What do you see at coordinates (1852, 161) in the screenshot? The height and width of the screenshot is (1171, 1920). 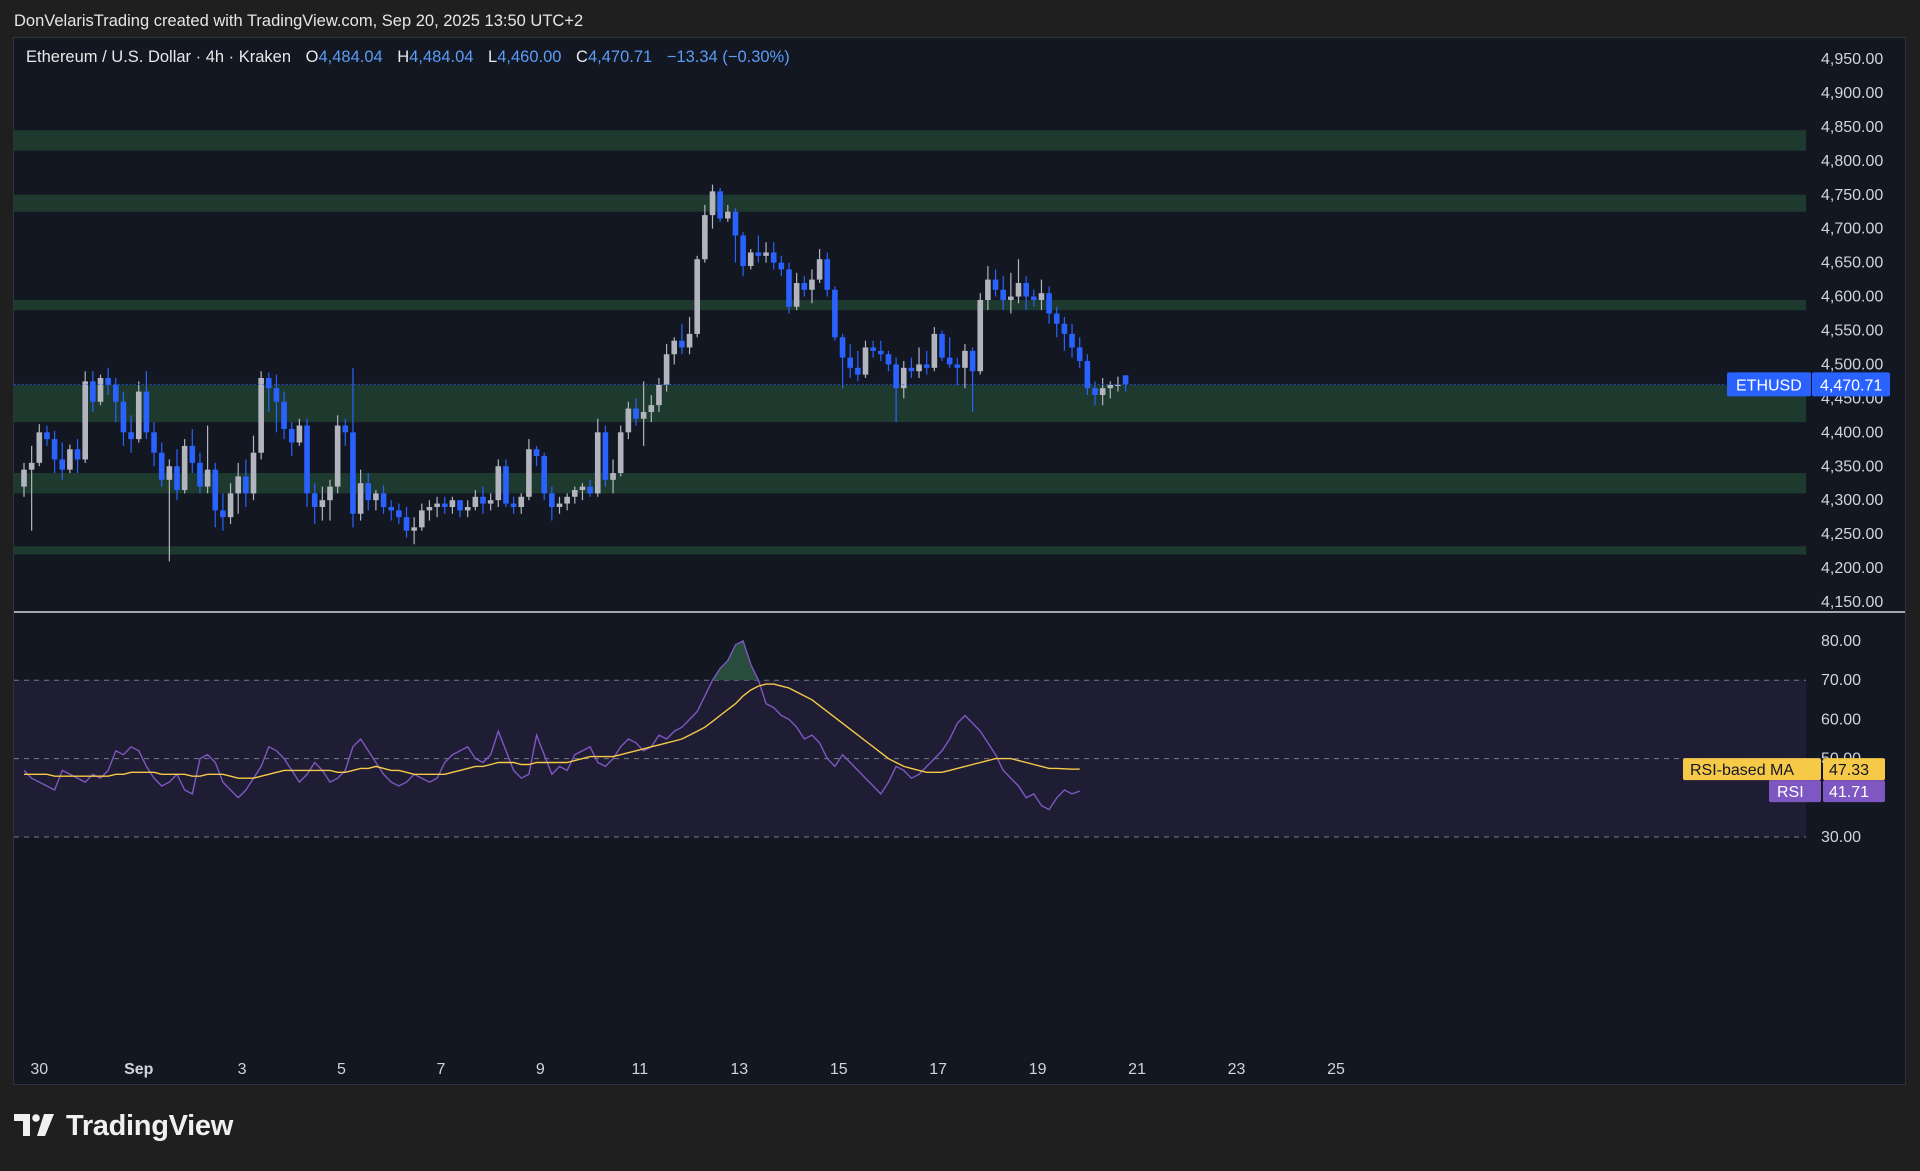 I see `price-axis-tick: 4,800.00` at bounding box center [1852, 161].